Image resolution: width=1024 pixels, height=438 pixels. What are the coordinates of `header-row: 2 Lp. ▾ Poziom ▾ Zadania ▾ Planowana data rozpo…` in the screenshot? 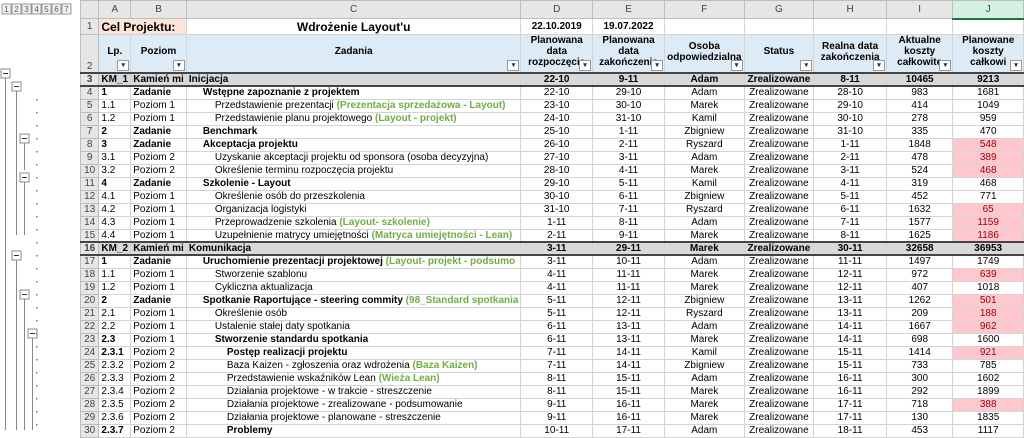 It's located at (551, 54).